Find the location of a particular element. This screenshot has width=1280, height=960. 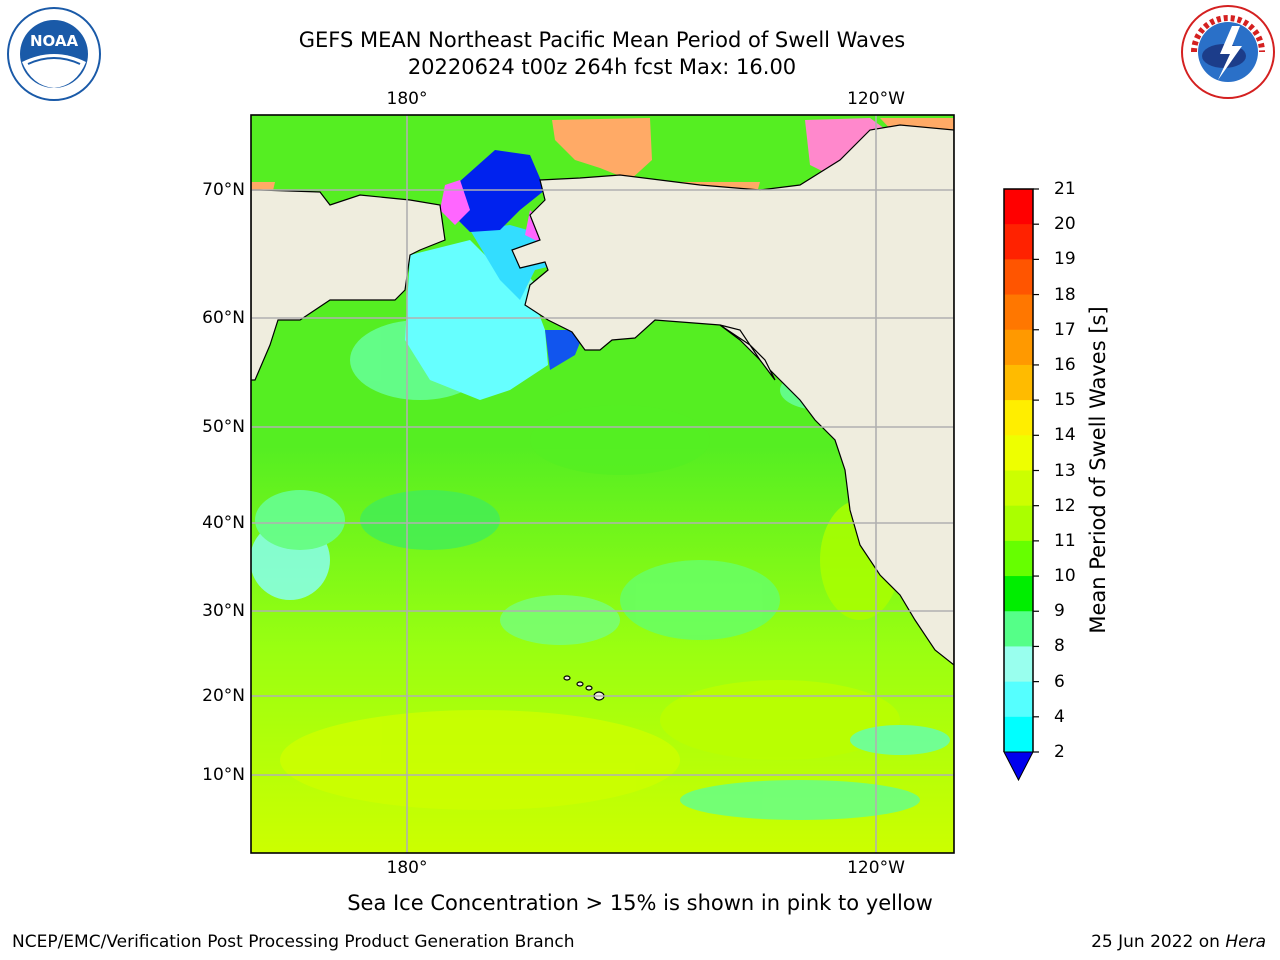

colorbar-label: 18 is located at coordinates (1065, 294).